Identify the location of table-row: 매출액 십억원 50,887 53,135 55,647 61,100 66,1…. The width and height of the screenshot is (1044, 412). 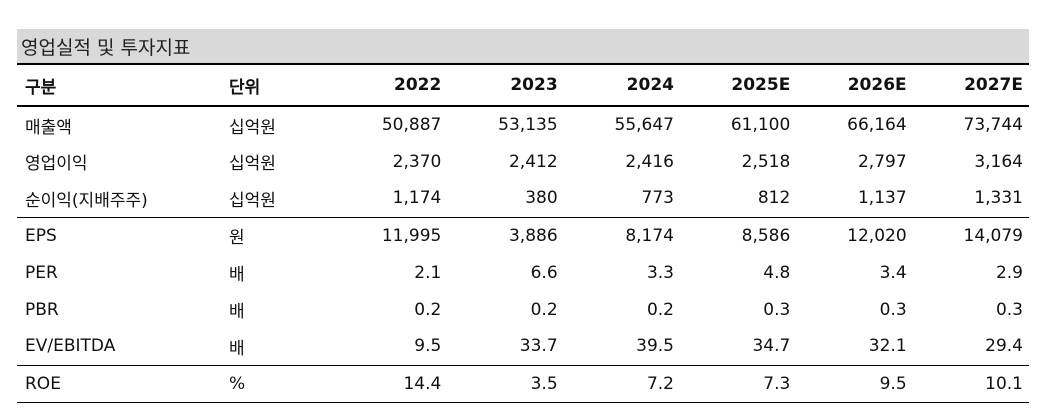
(523, 124).